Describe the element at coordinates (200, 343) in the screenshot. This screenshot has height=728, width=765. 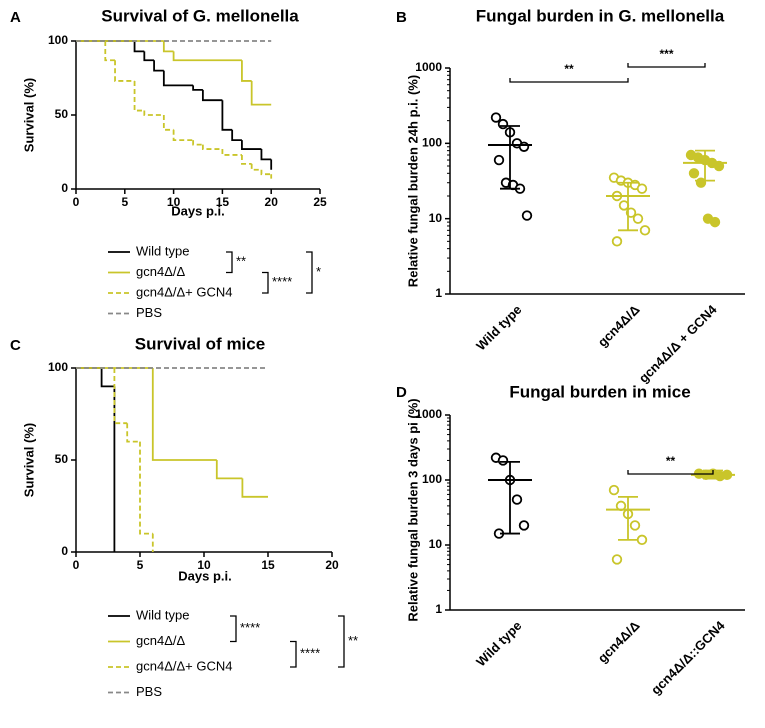
I see `chart-title: Survival of mice` at that location.